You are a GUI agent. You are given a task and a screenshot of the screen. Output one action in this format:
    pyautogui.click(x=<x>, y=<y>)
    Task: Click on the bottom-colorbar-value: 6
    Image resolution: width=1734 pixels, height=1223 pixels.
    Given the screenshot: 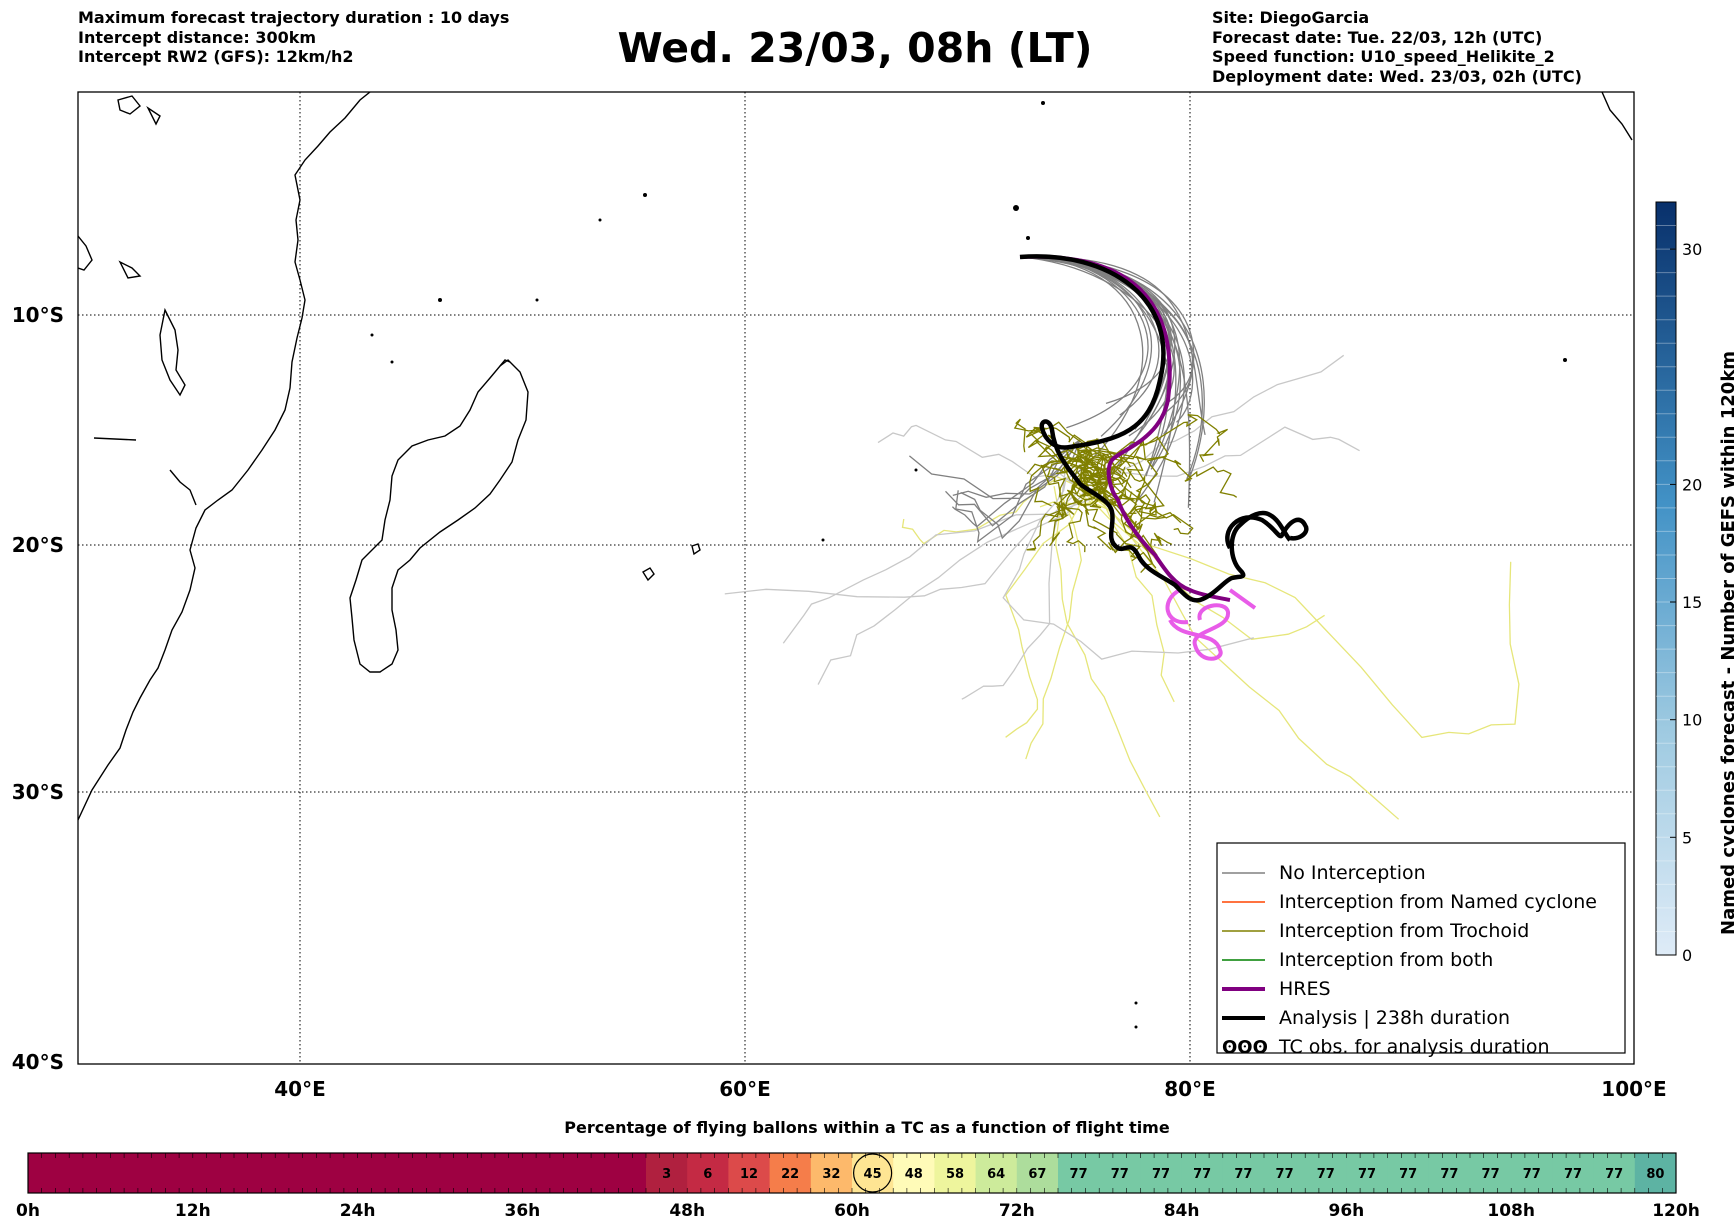 What is the action you would take?
    pyautogui.click(x=707, y=1174)
    